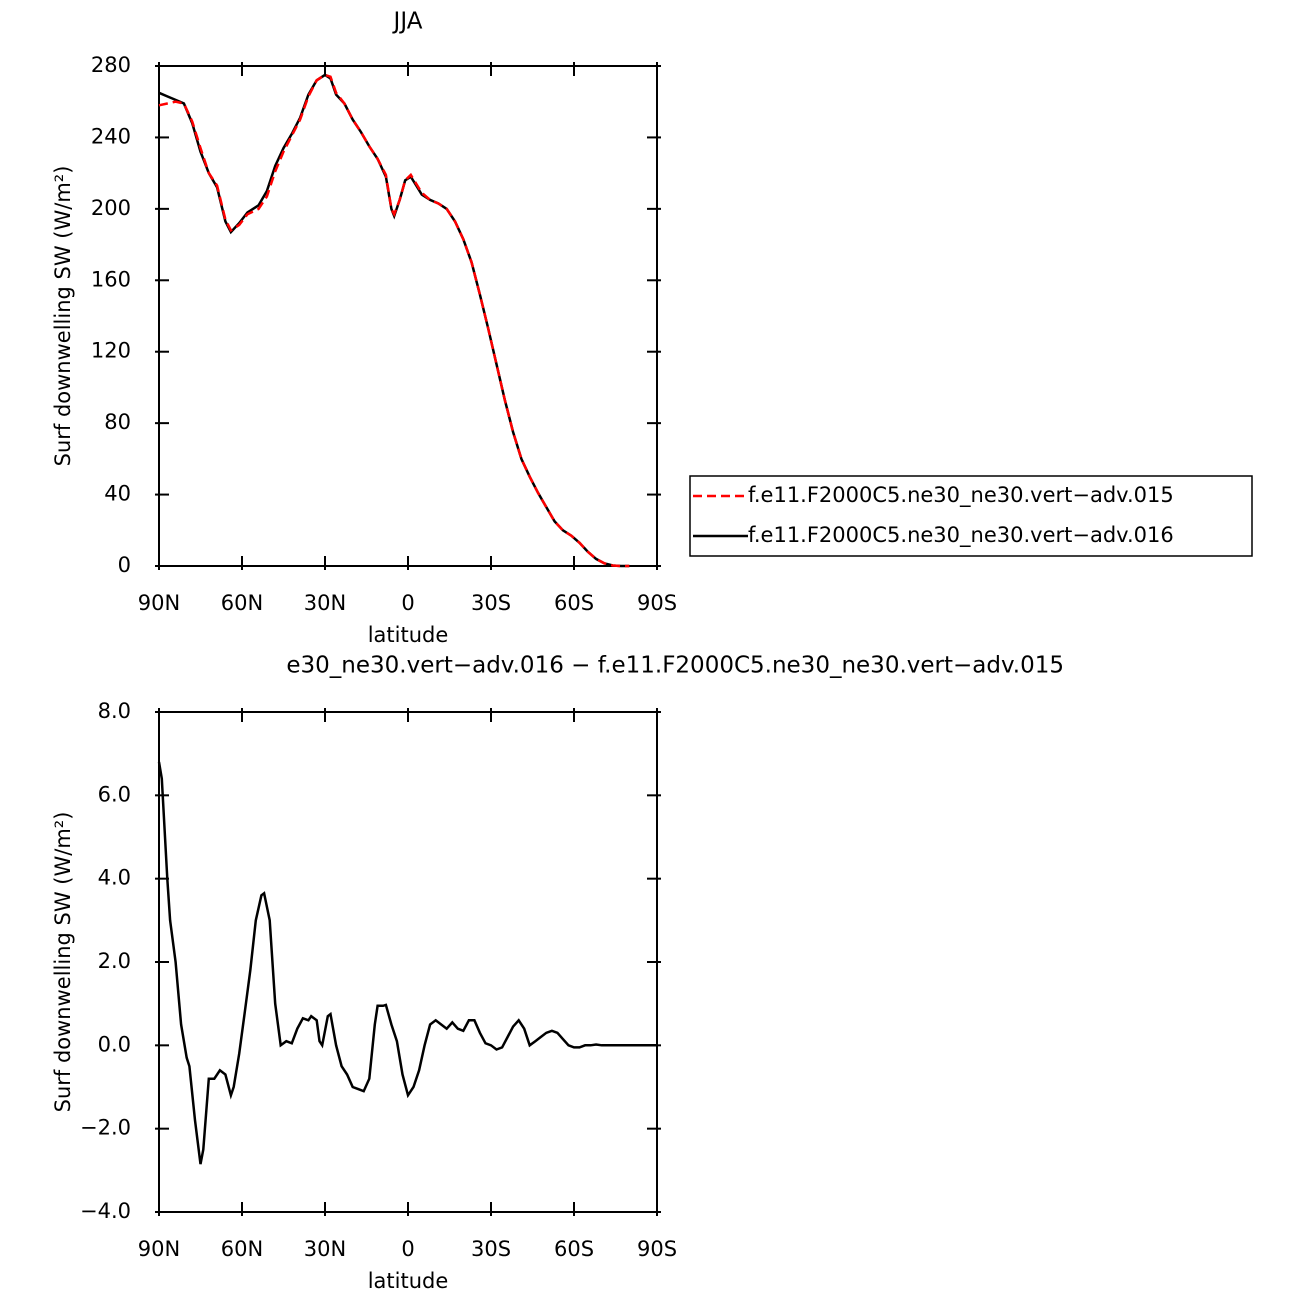 Image resolution: width=1302 pixels, height=1303 pixels. Describe the element at coordinates (114, 1044) in the screenshot. I see `y-tick-label: 0.0` at that location.